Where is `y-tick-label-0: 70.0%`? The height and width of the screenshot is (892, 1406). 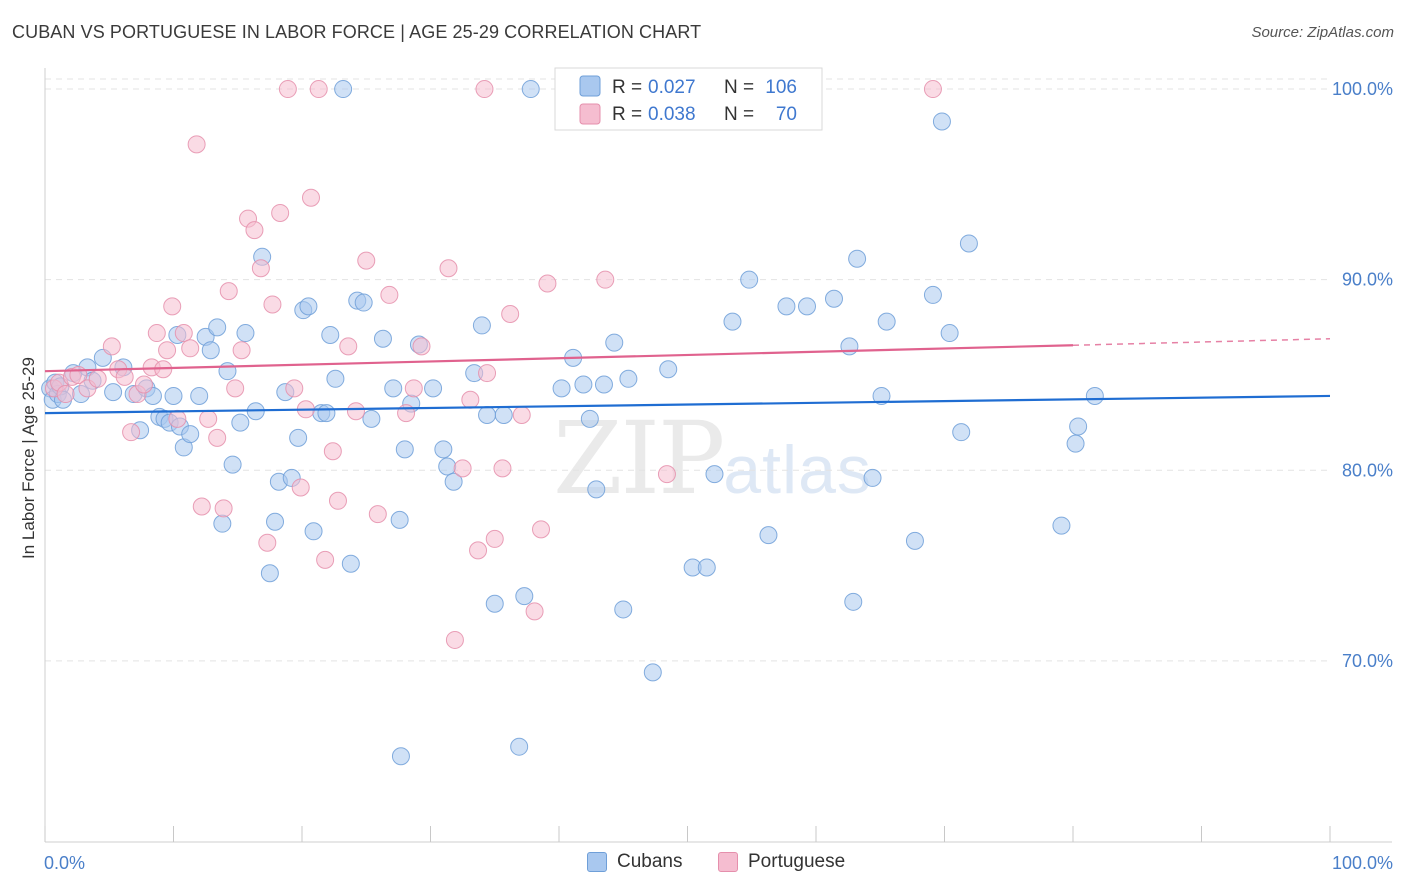 y-tick-label-0: 70.0% is located at coordinates (1367, 661).